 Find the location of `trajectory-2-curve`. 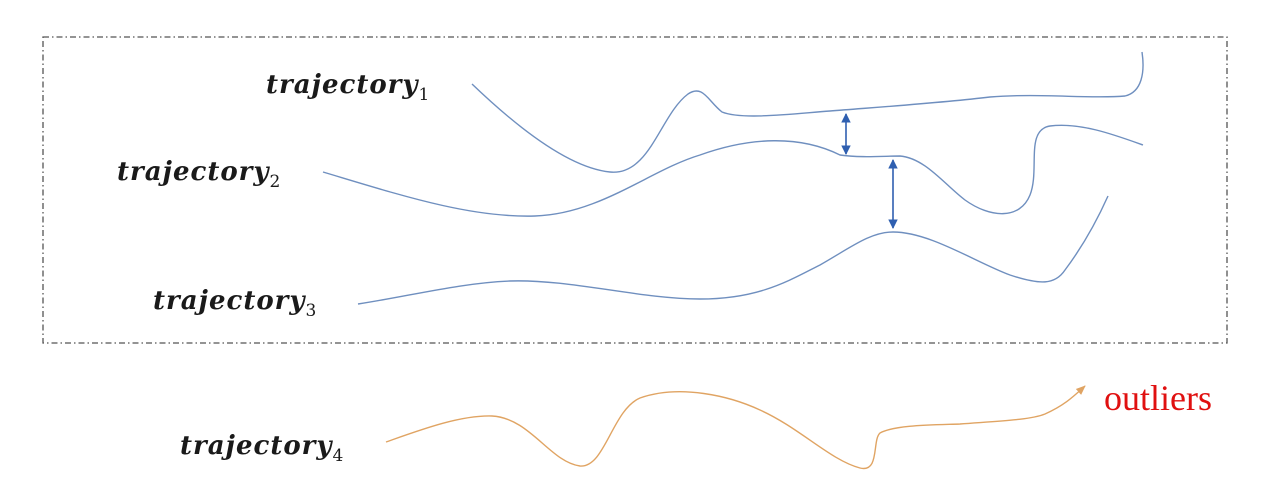

trajectory-2-curve is located at coordinates (733, 170).